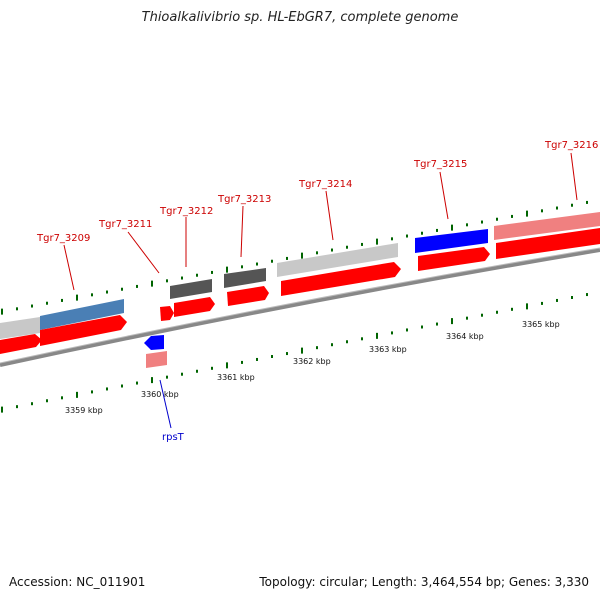  What do you see at coordinates (77, 582) in the screenshot?
I see `accession-text: Accession: NC_011901` at bounding box center [77, 582].